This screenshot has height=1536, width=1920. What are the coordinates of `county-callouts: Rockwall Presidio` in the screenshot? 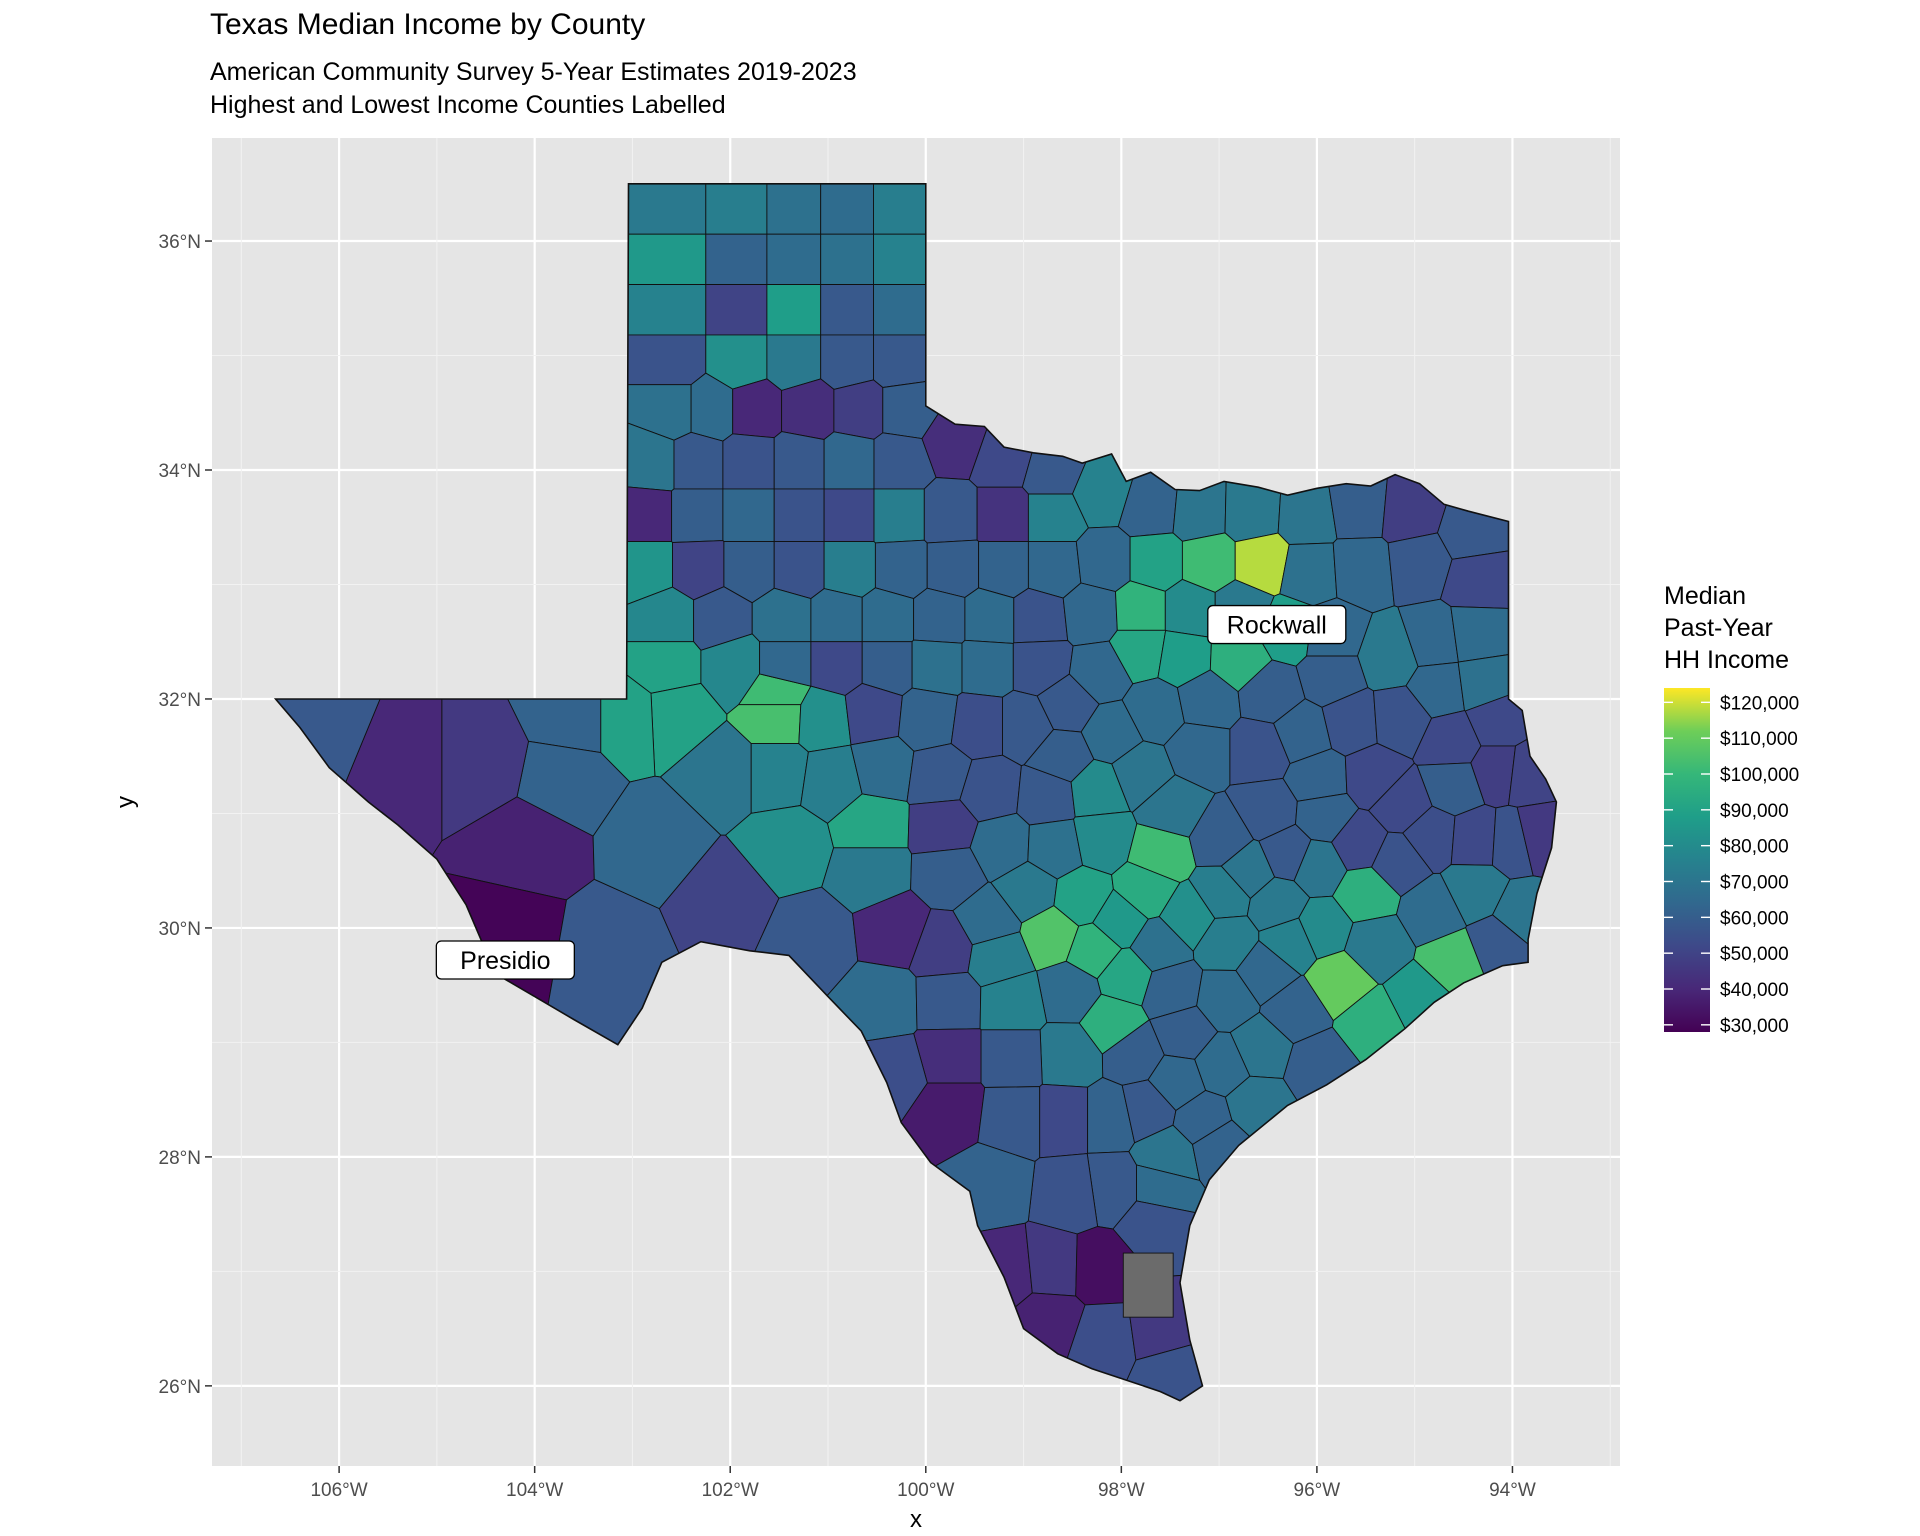 It's located at (891, 792).